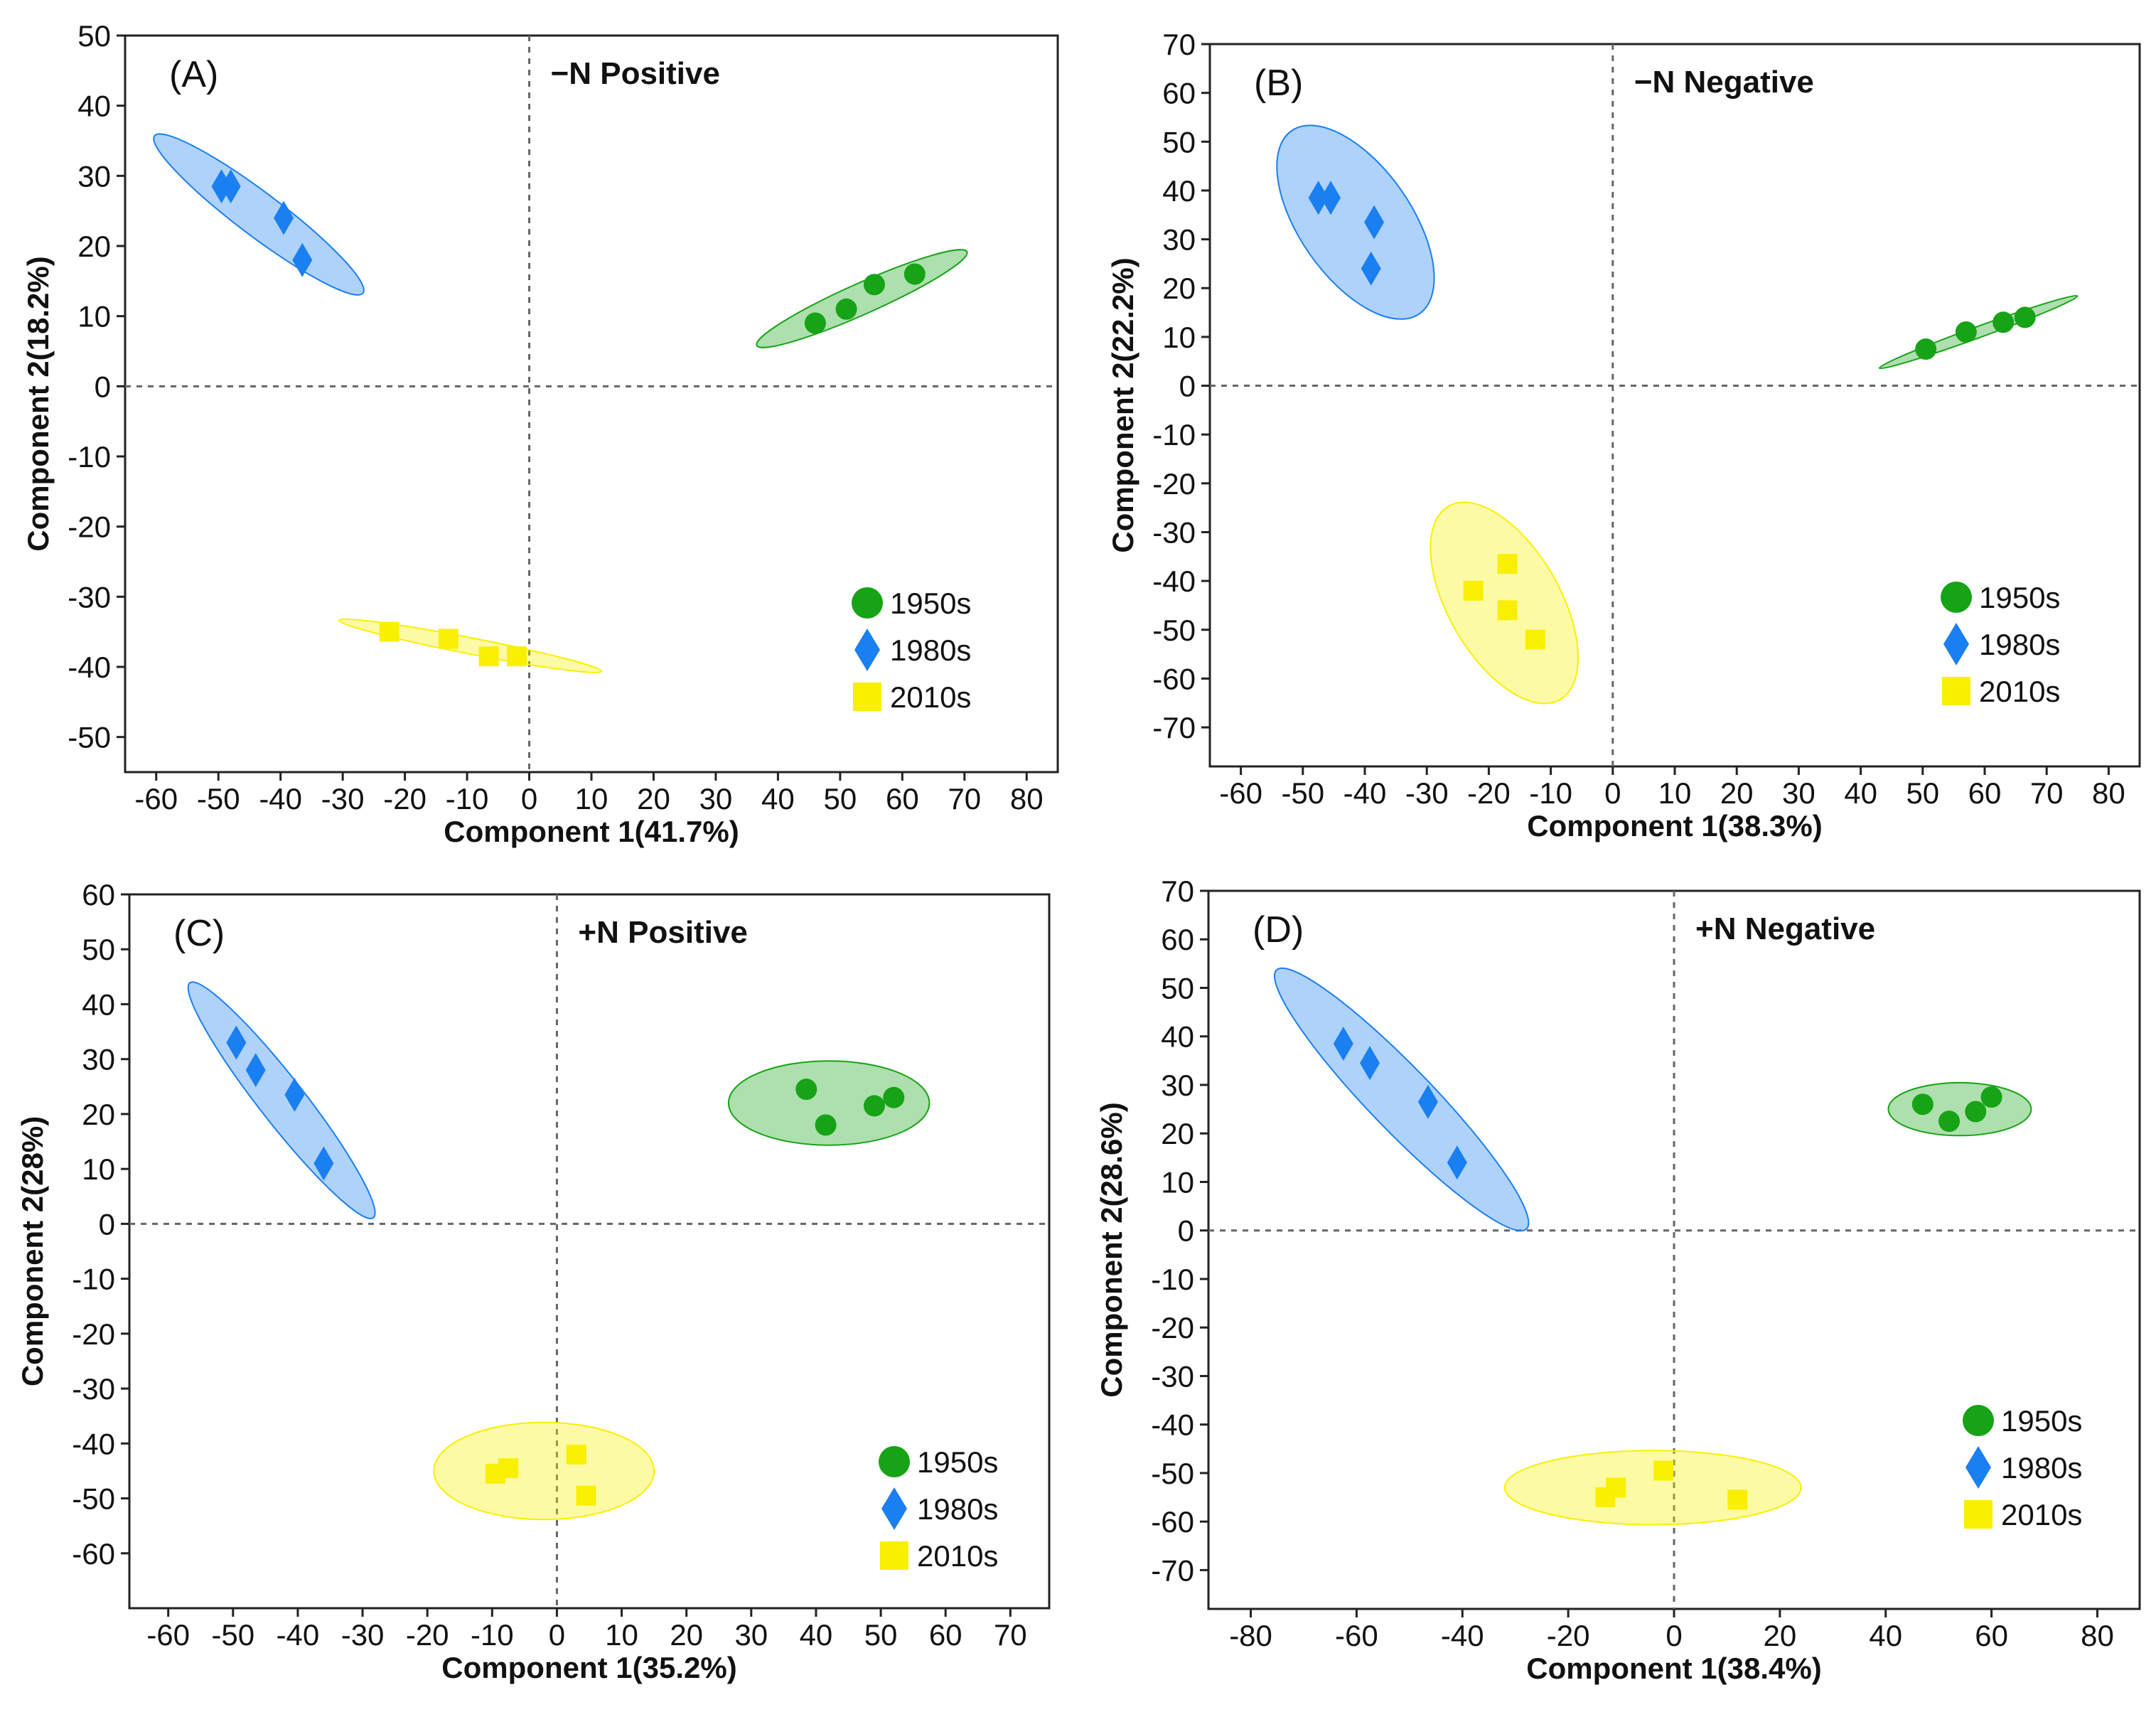 This screenshot has height=1712, width=2156. I want to click on panel-title: −N Positive, so click(635, 73).